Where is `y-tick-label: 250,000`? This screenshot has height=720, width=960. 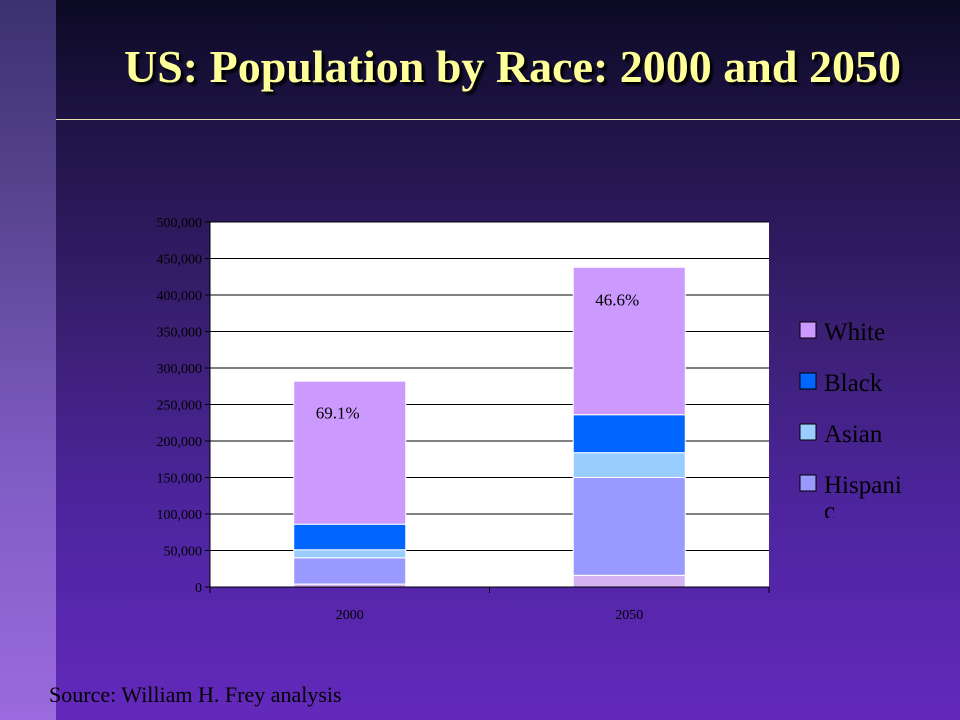 y-tick-label: 250,000 is located at coordinates (180, 406).